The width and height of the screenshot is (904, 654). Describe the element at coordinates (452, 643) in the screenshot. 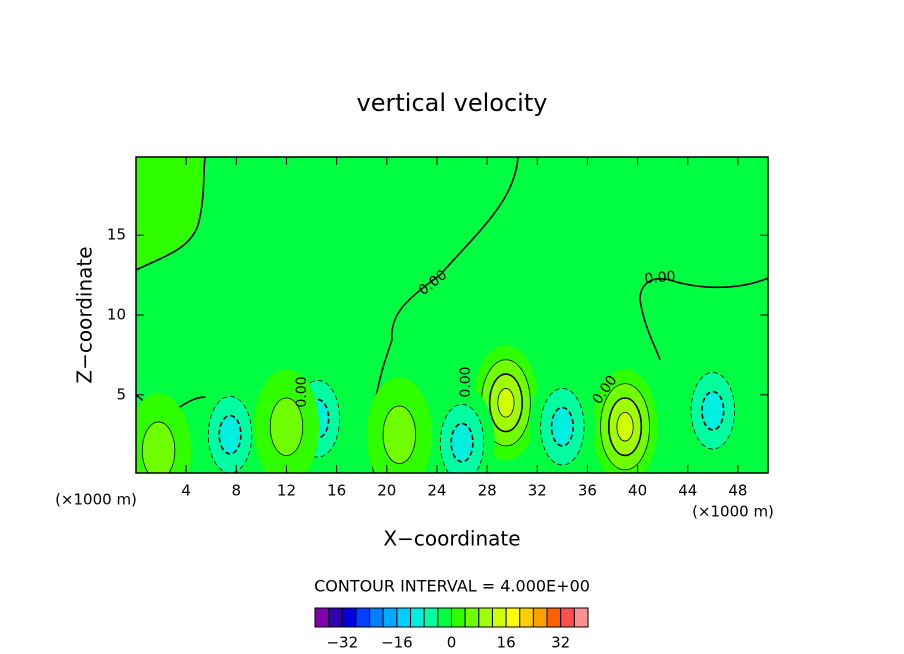

I see `colorbar-tick-label: 0` at that location.